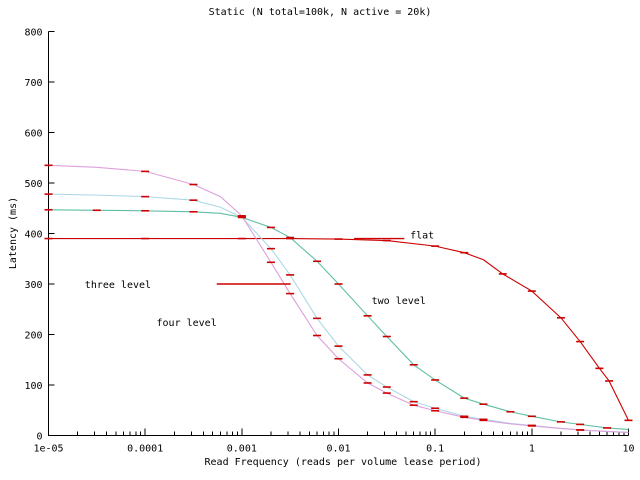 This screenshot has width=640, height=480. I want to click on series-label-four-level: four level, so click(187, 323).